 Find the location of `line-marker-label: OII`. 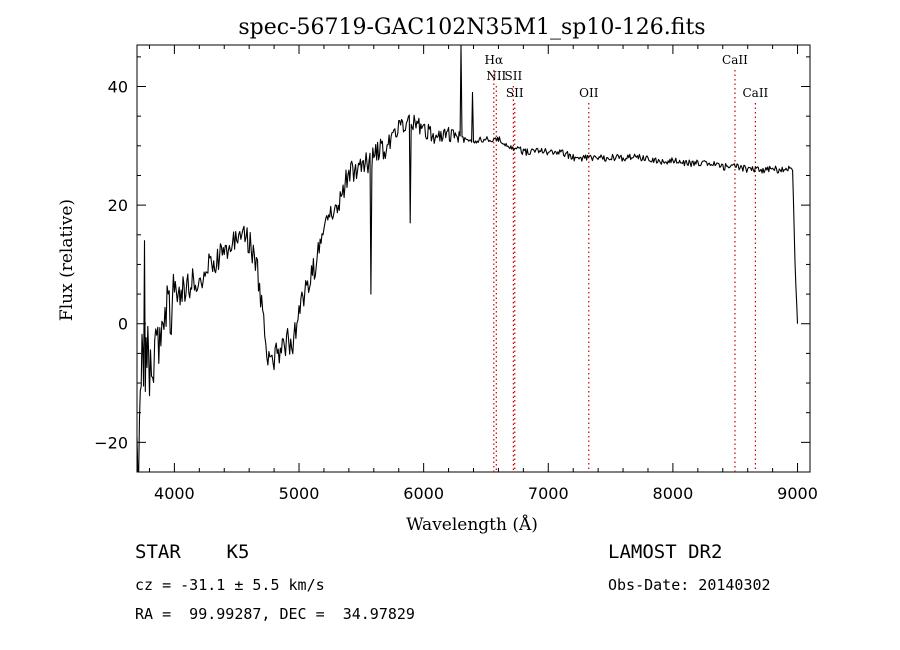

line-marker-label: OII is located at coordinates (589, 93).